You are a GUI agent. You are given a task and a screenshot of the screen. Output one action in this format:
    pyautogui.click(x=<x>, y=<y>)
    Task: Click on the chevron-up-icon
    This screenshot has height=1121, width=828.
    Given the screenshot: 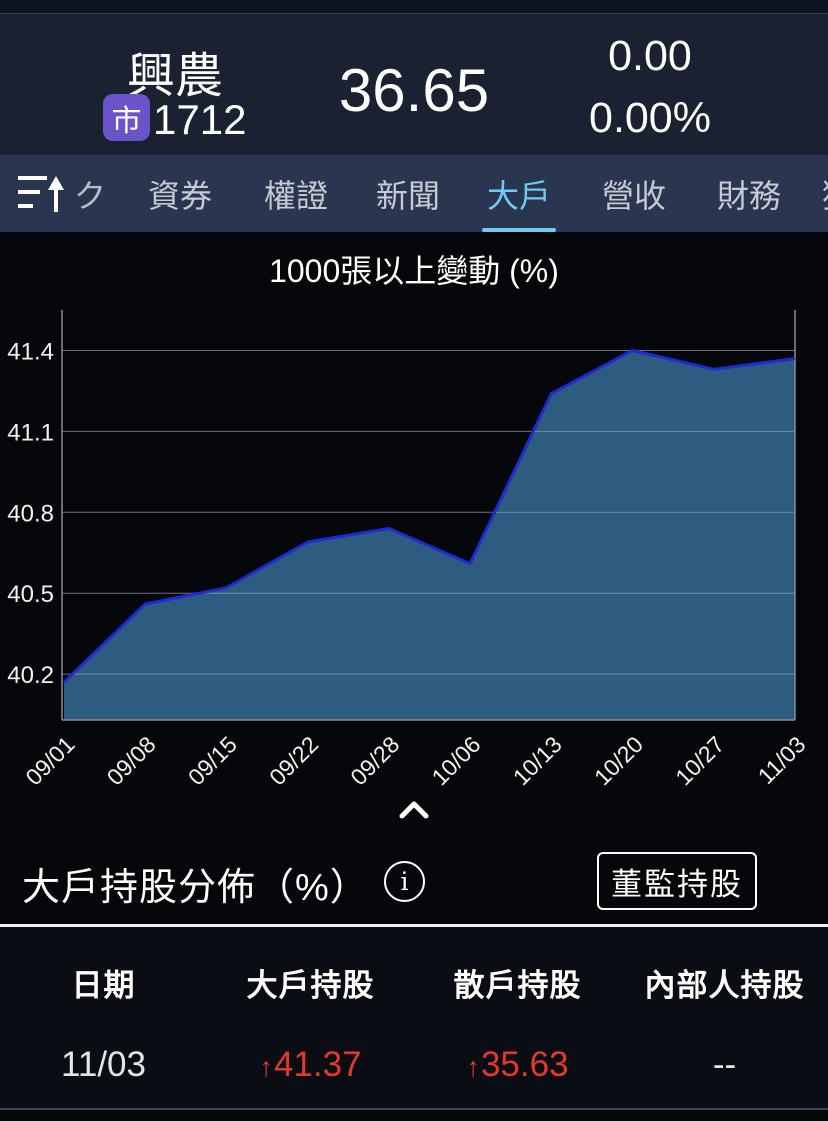 What is the action you would take?
    pyautogui.click(x=414, y=810)
    